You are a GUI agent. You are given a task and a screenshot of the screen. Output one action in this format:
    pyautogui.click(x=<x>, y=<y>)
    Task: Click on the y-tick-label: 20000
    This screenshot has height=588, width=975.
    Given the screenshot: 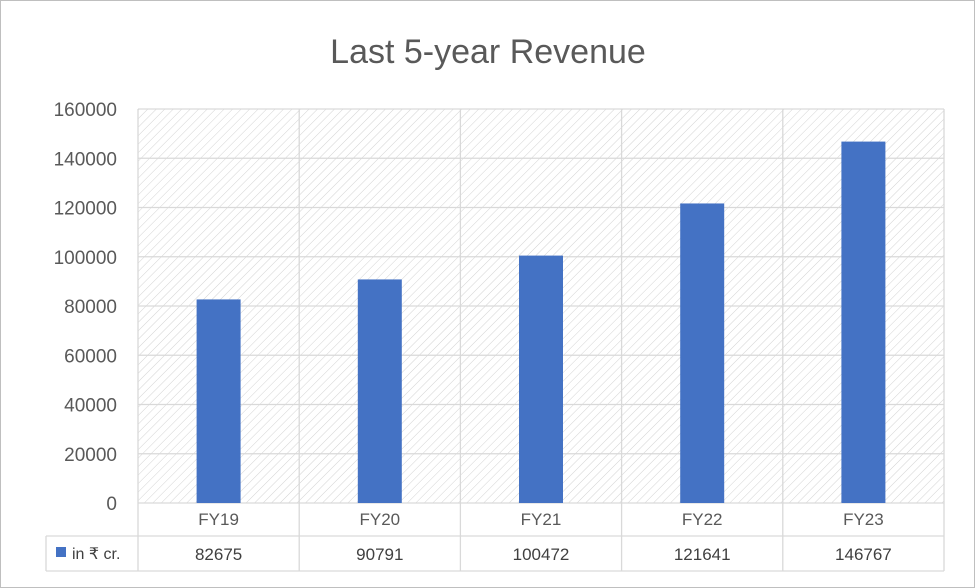 What is the action you would take?
    pyautogui.click(x=90, y=455)
    